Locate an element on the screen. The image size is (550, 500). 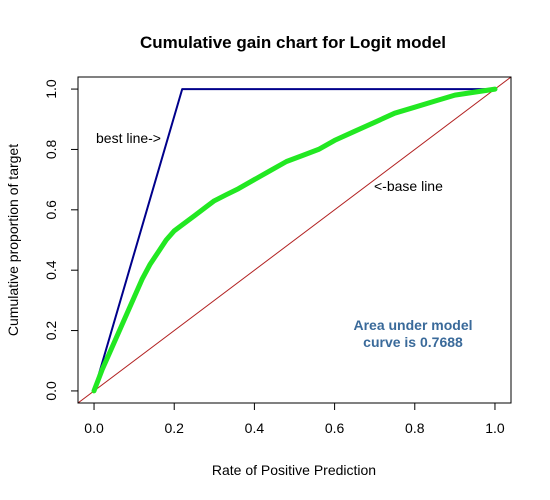
best-line-annotation: best line-> is located at coordinates (128, 138).